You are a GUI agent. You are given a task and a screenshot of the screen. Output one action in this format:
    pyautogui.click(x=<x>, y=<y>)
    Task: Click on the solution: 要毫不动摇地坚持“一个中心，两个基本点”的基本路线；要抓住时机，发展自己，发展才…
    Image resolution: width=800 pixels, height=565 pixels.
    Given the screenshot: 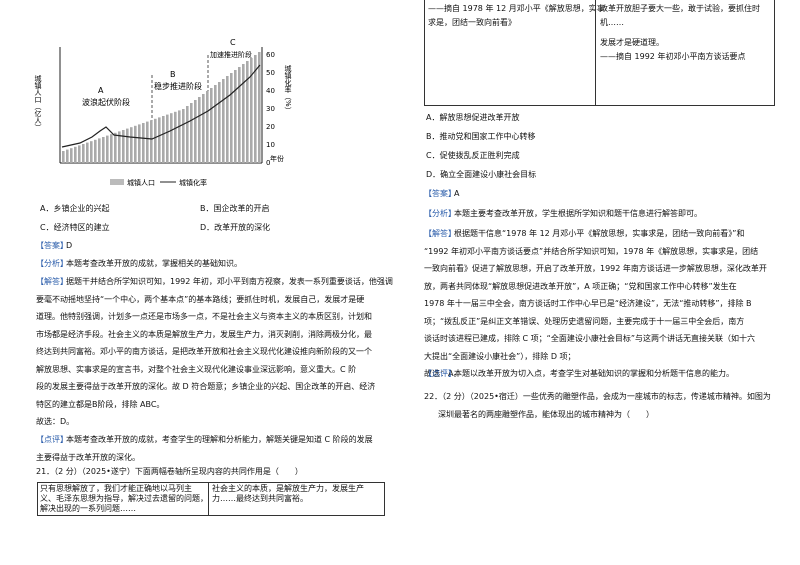 What is the action you would take?
    pyautogui.click(x=200, y=299)
    